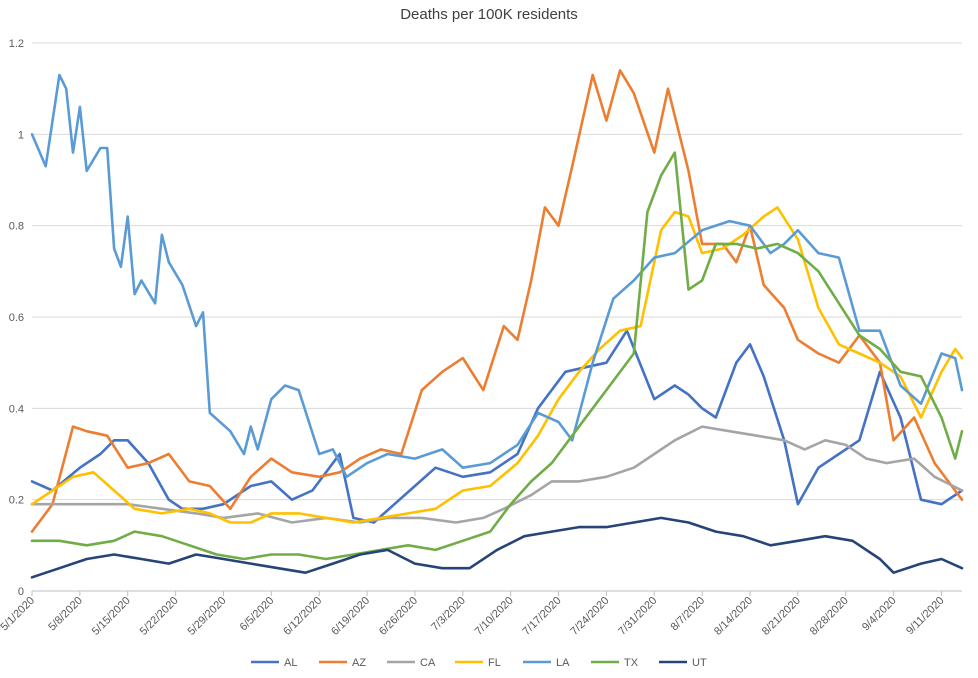 The width and height of the screenshot is (978, 678). Describe the element at coordinates (207, 616) in the screenshot. I see `x-tick-label: 5/29/2020` at that location.